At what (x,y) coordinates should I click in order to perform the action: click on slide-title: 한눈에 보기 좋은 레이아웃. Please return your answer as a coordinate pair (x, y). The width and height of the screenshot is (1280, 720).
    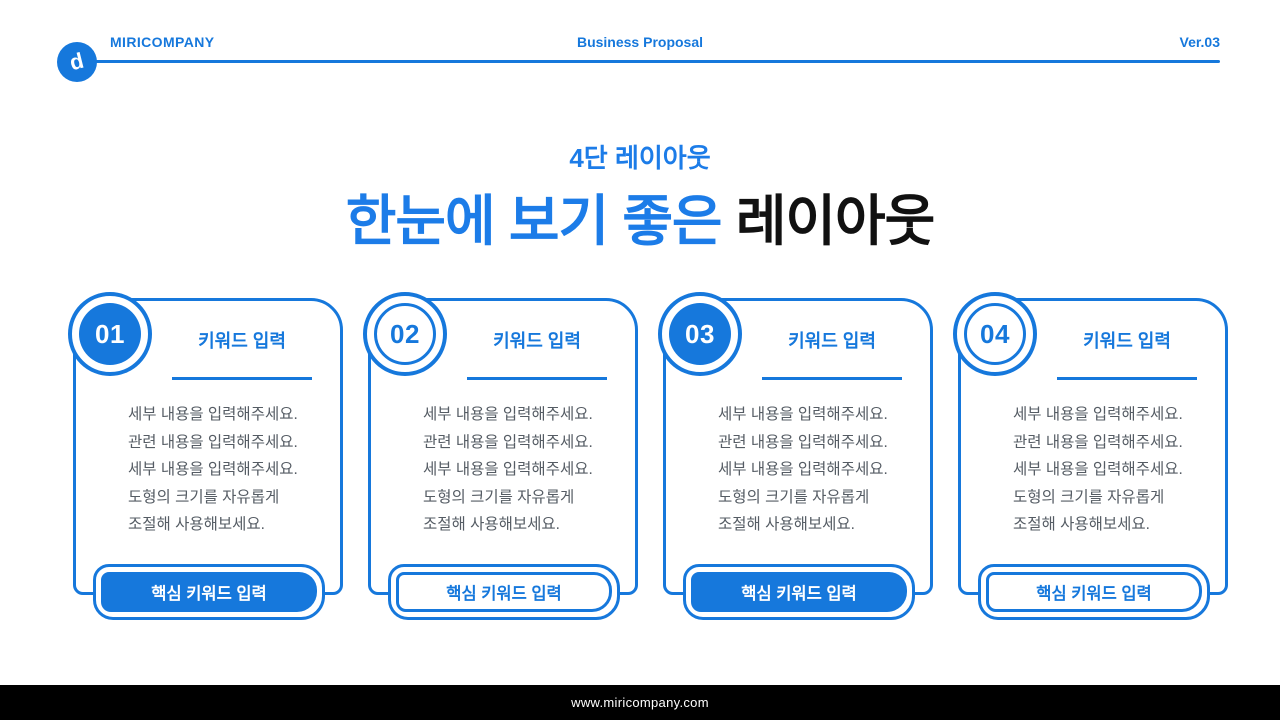
    Looking at the image, I should click on (640, 216).